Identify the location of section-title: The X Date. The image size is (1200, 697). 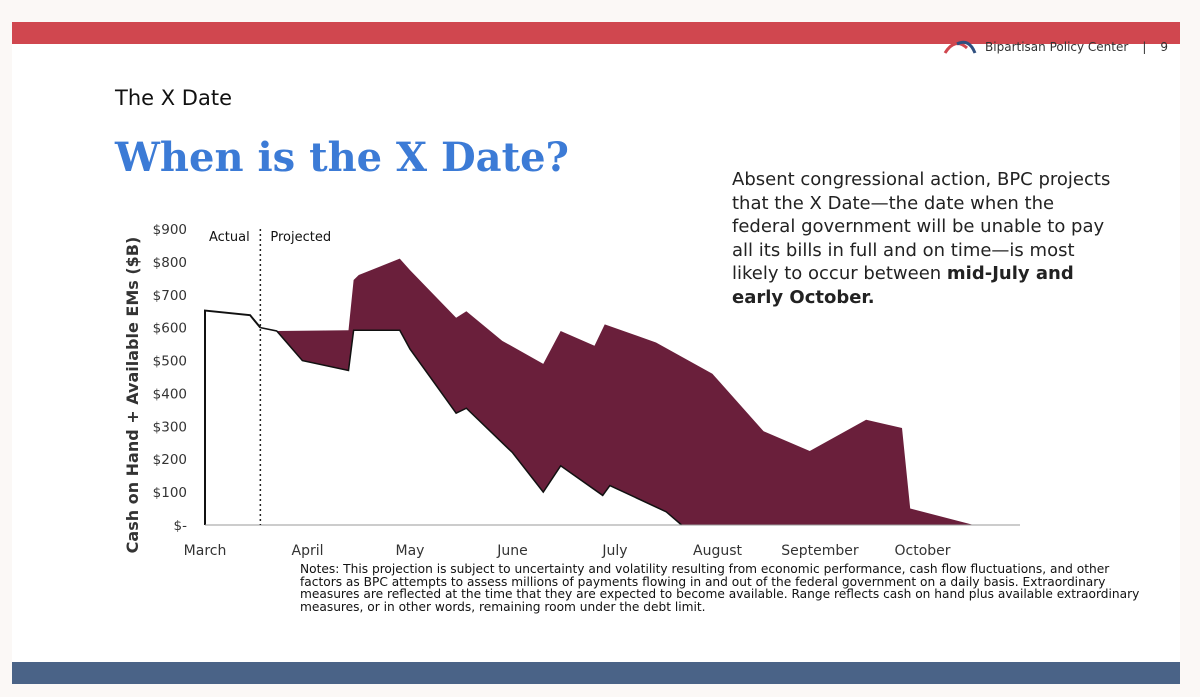
(173, 98).